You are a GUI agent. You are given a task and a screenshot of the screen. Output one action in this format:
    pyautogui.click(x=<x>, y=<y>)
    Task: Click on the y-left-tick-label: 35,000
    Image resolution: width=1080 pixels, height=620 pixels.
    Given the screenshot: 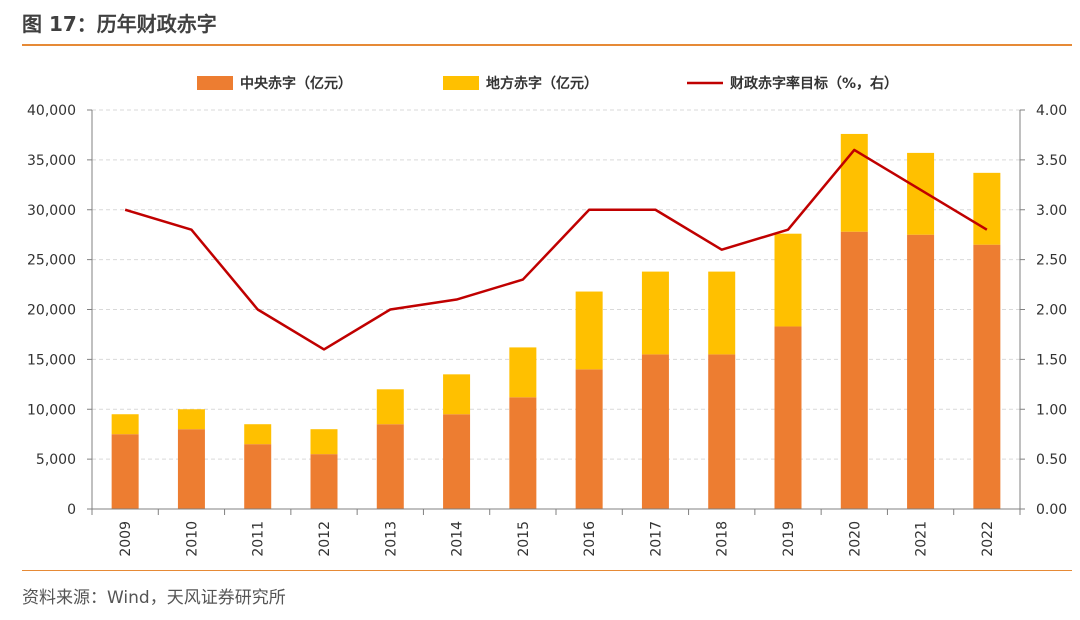 What is the action you would take?
    pyautogui.click(x=51, y=161)
    